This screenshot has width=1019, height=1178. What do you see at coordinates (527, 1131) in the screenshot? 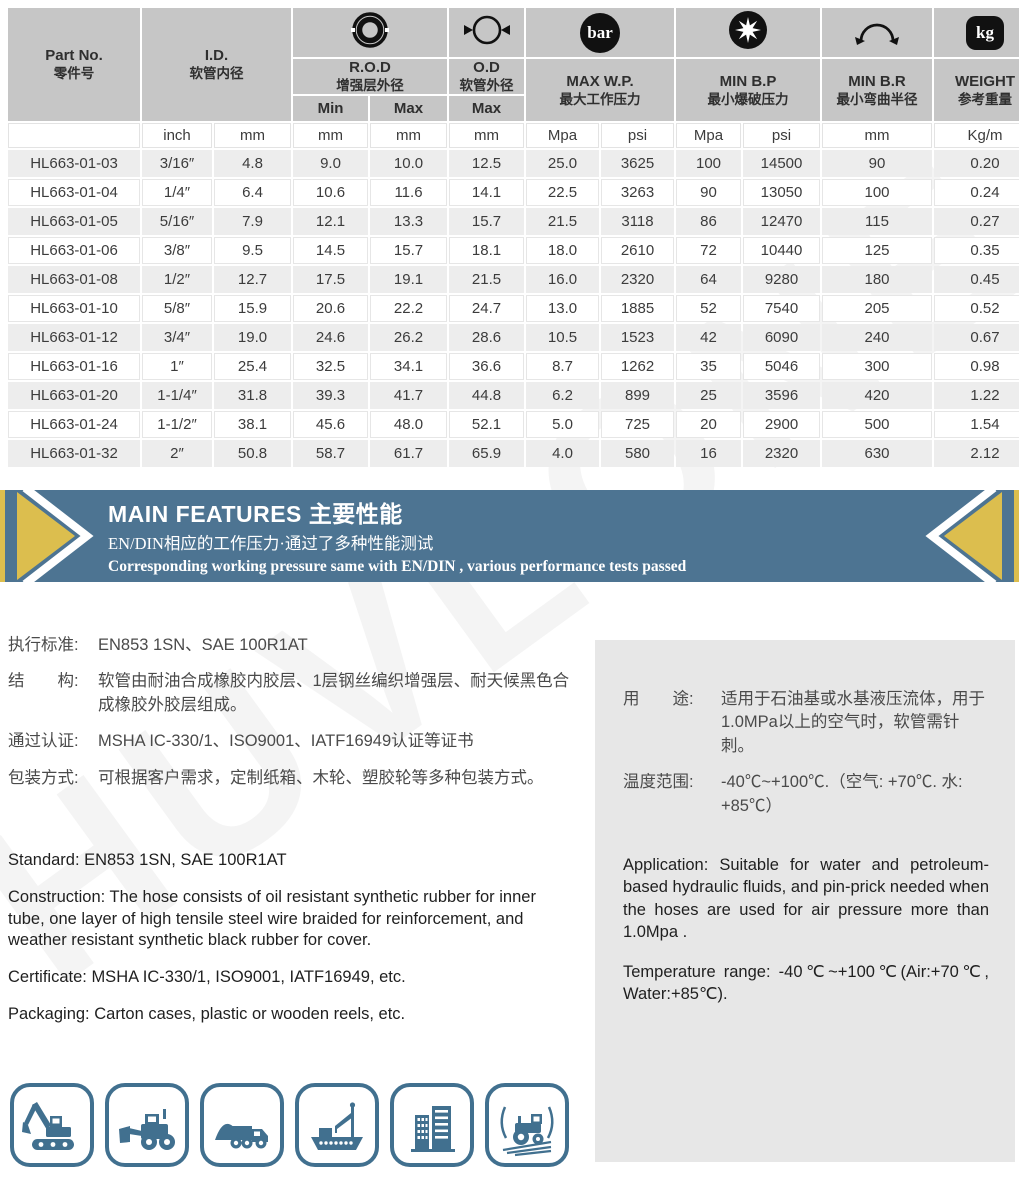
I see `agriculture-icon` at bounding box center [527, 1131].